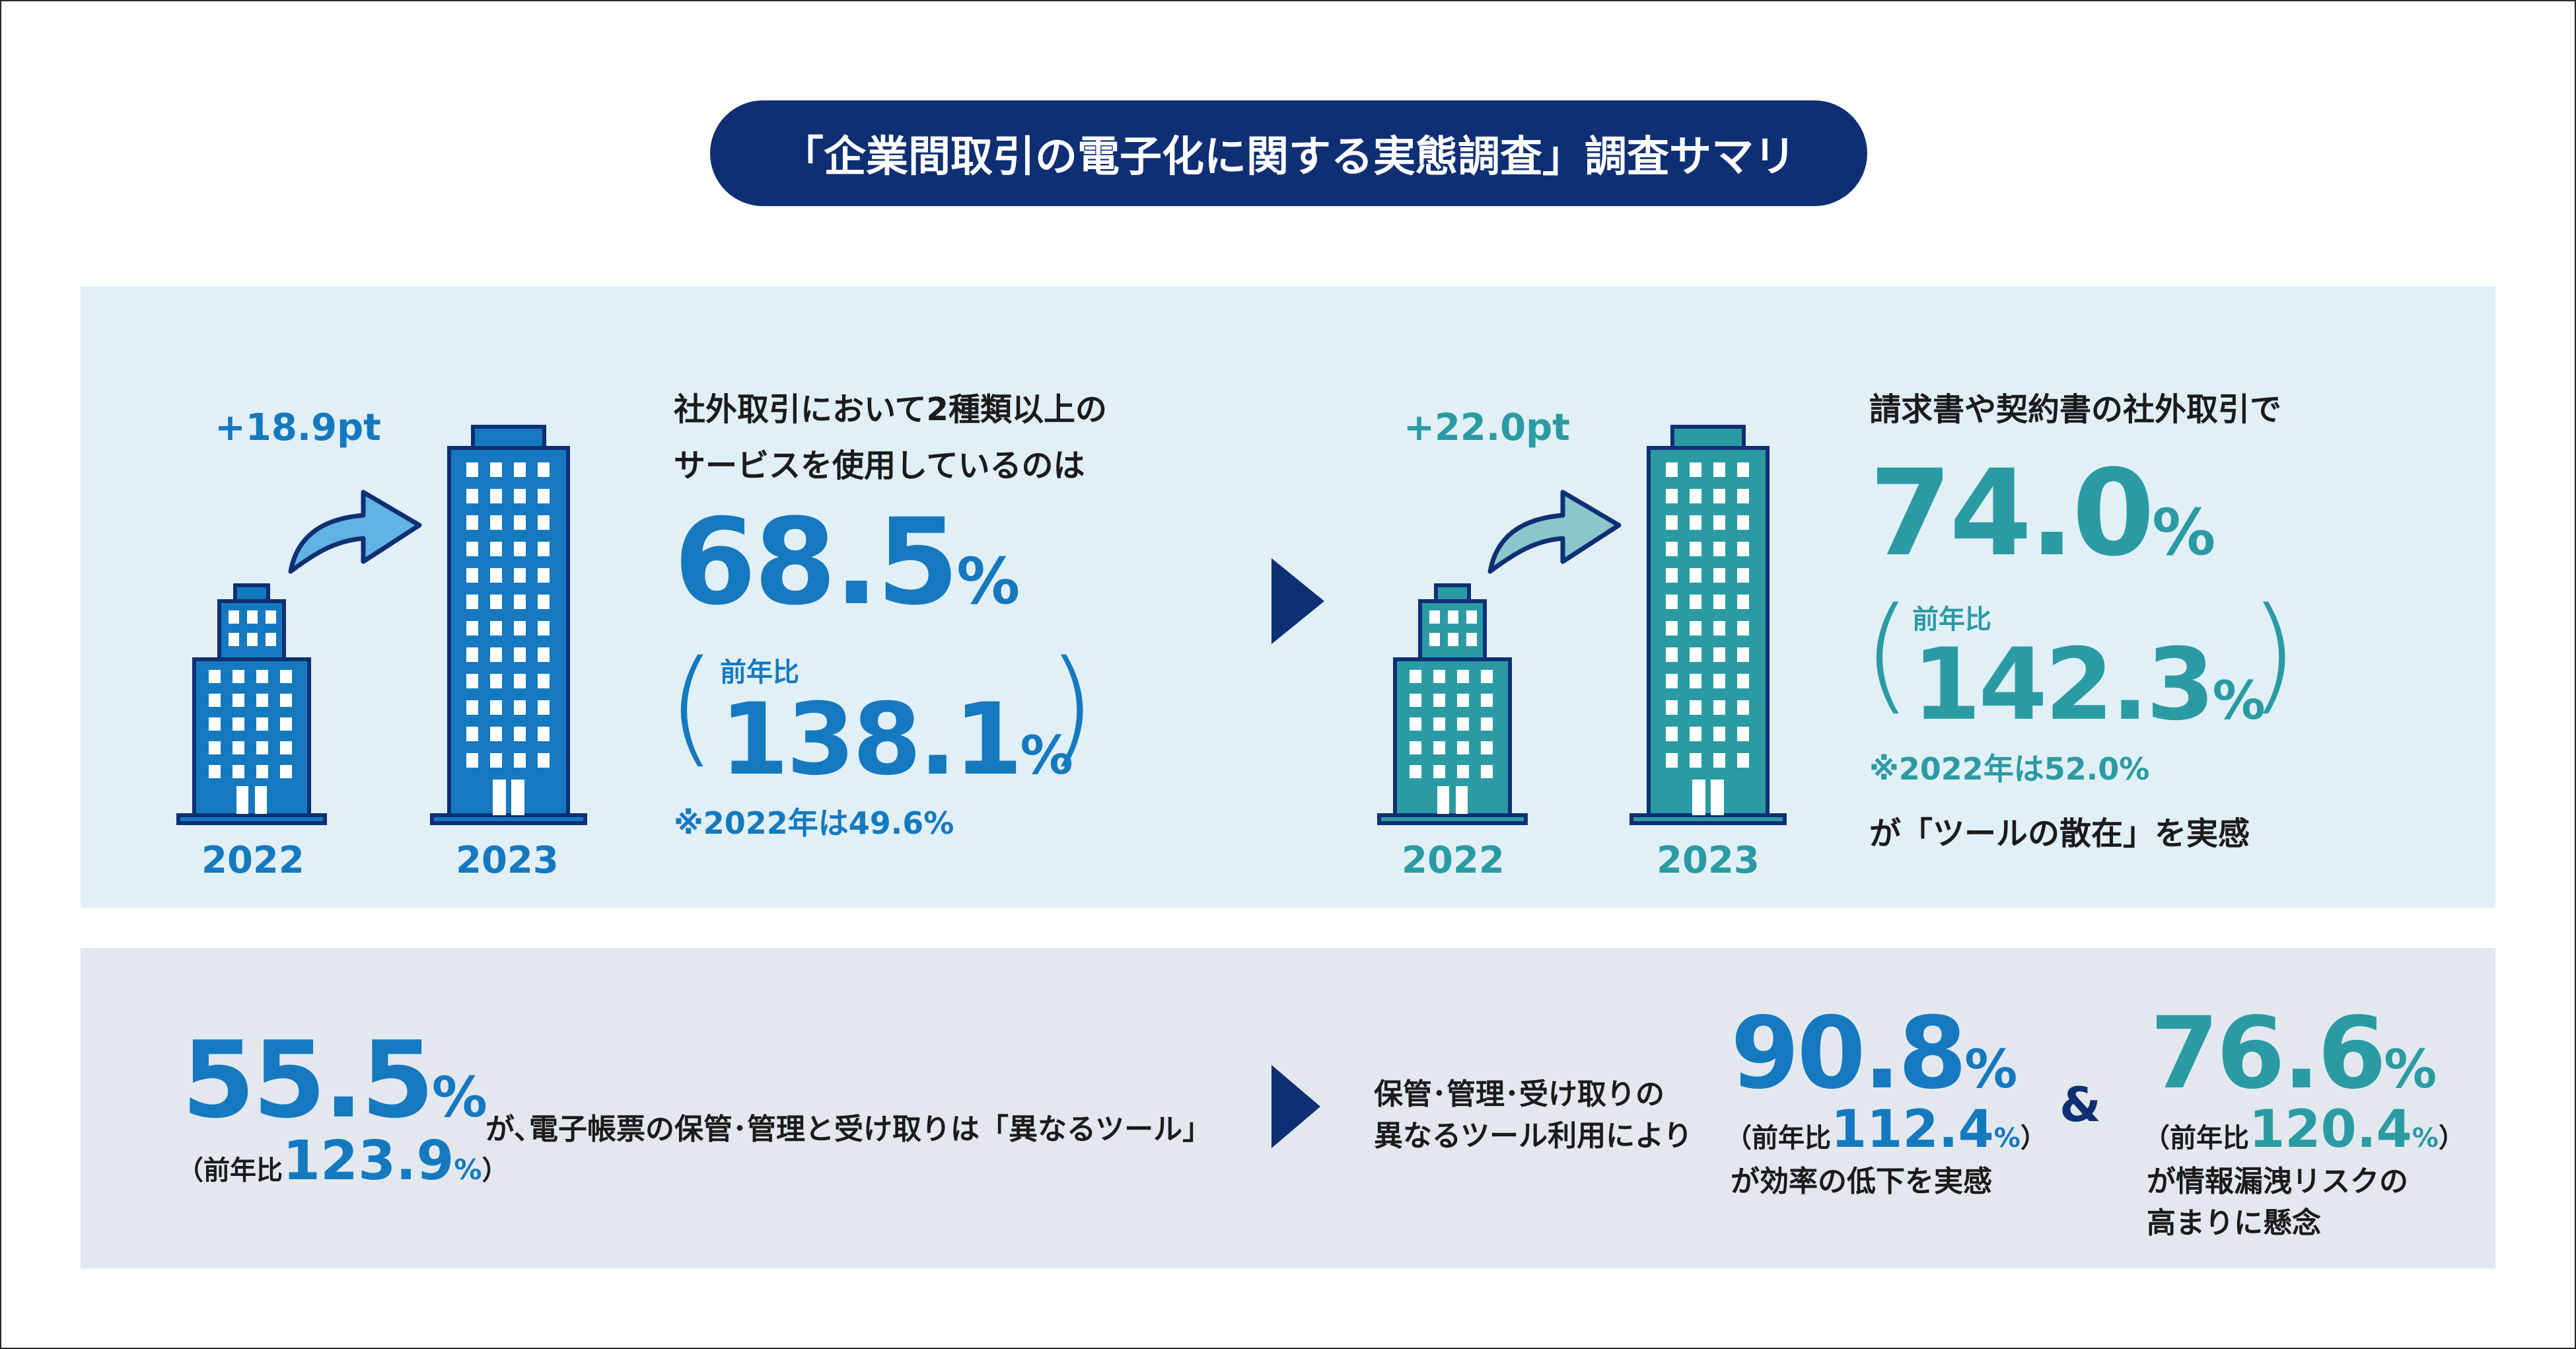 Image resolution: width=2576 pixels, height=1349 pixels. Describe the element at coordinates (1487, 427) in the screenshot. I see `stat2-pt-change: +22.0pt` at that location.